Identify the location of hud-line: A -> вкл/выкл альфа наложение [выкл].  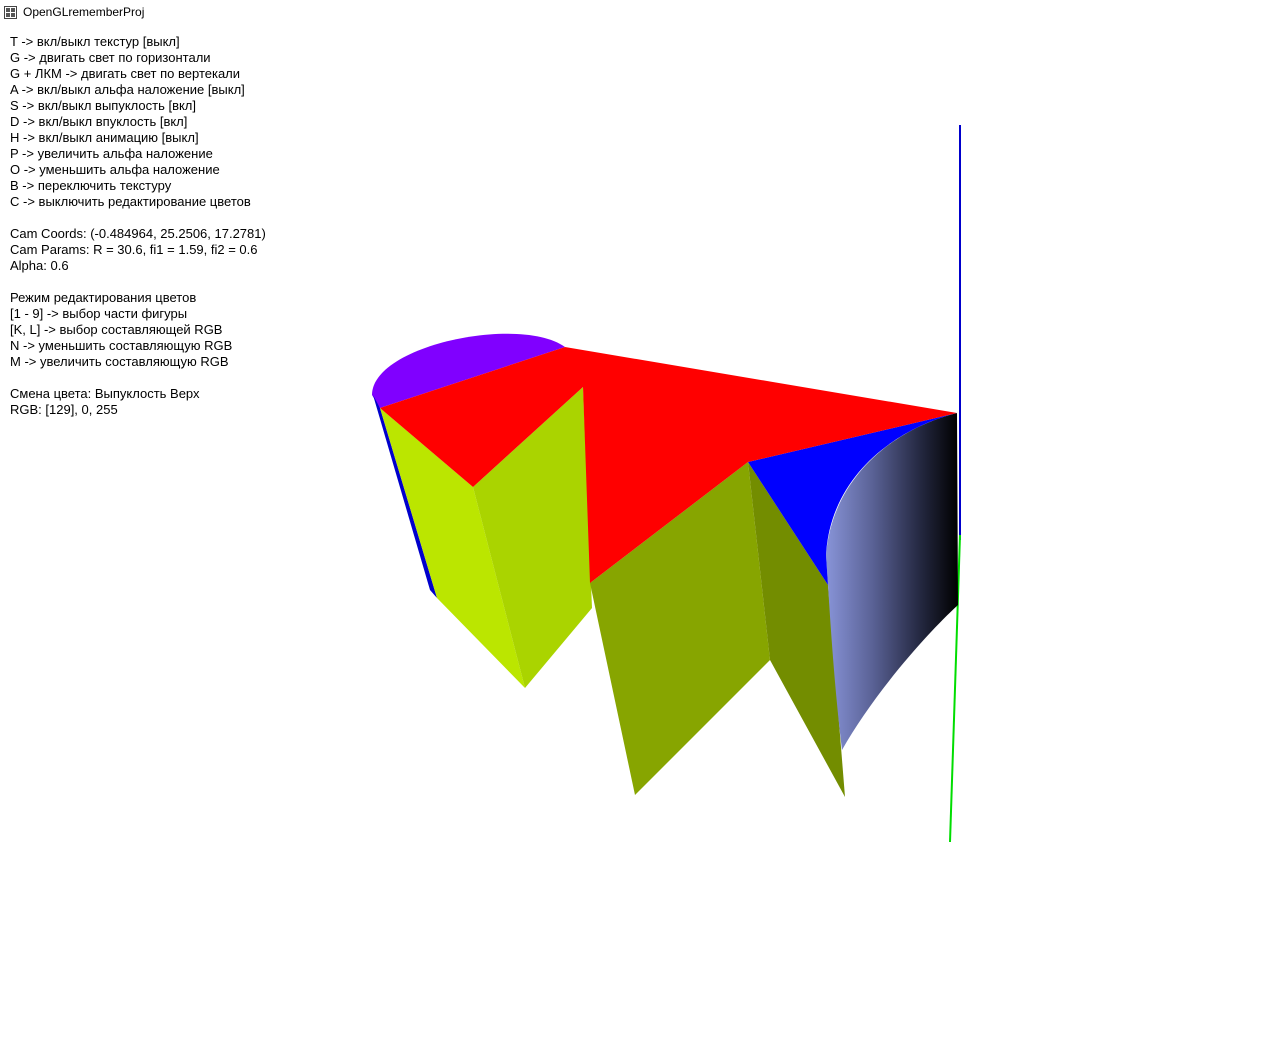
(127, 89).